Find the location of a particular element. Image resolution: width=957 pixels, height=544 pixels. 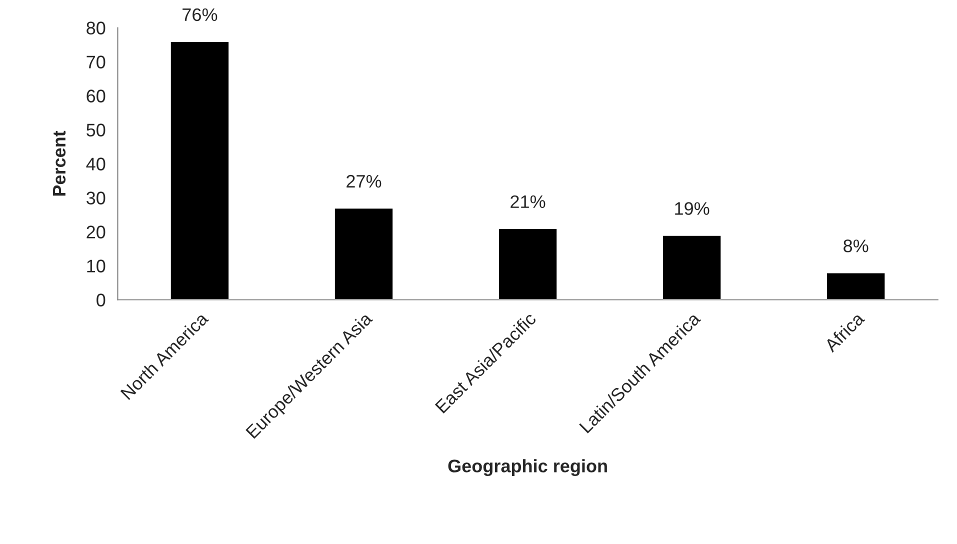

y-tick-label: 0 is located at coordinates (101, 300).